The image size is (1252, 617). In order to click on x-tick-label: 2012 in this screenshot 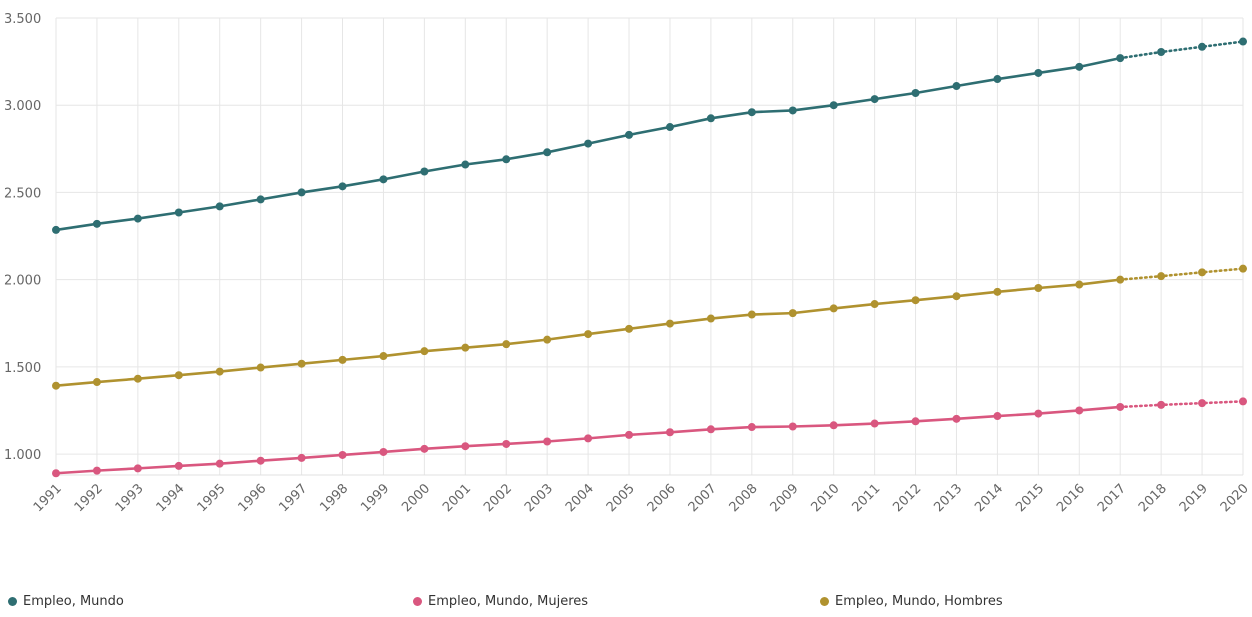, I will do `click(907, 498)`.